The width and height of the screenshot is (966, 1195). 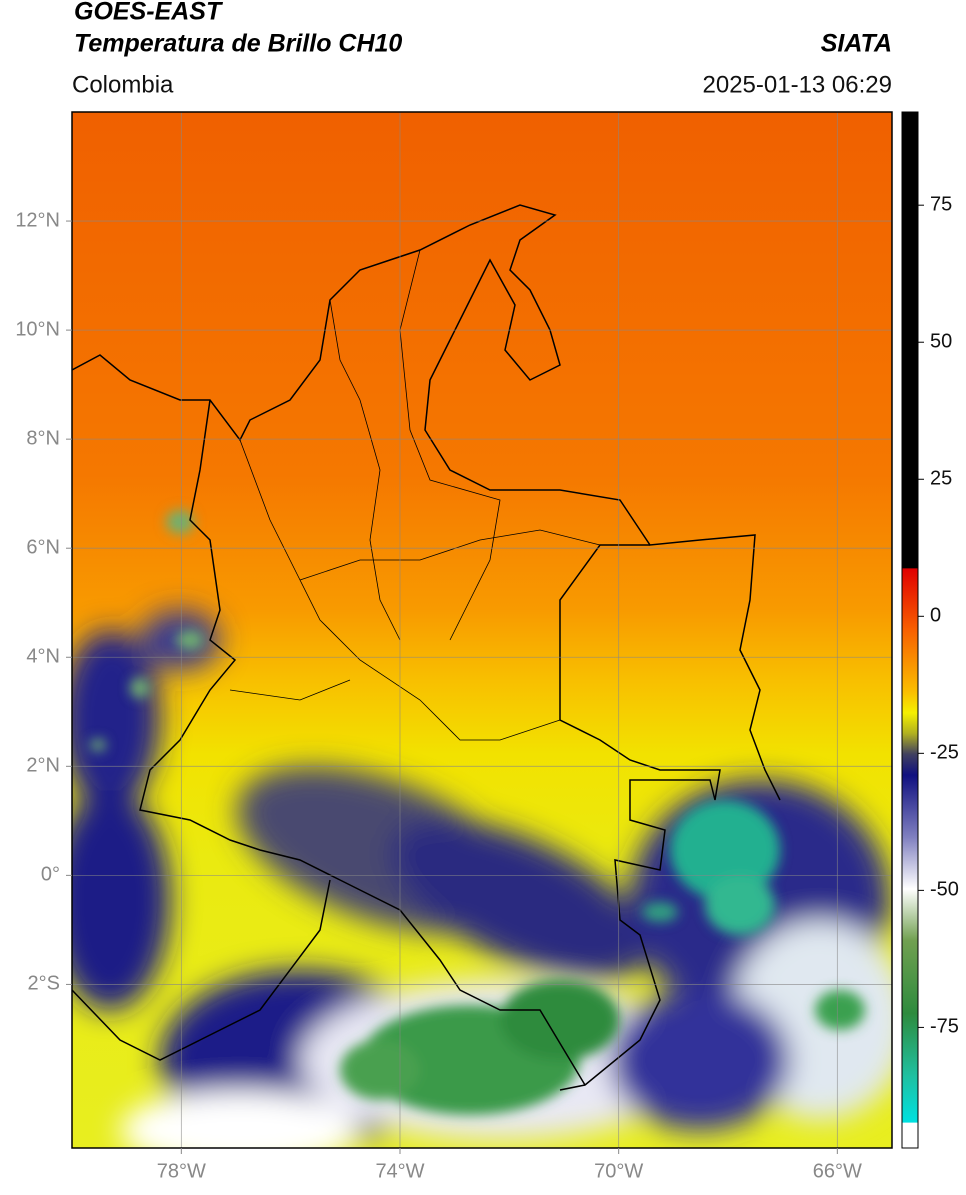 I want to click on colorbar-label: 75, so click(x=941, y=204).